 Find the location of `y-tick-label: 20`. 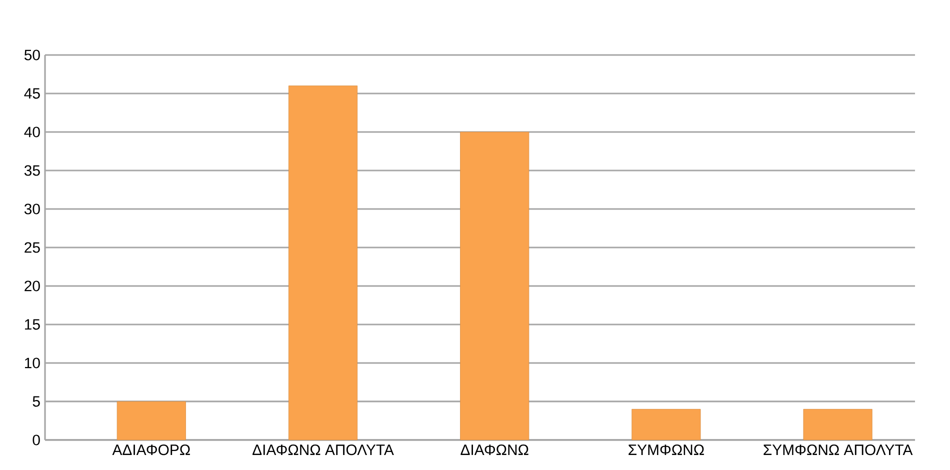

y-tick-label: 20 is located at coordinates (32, 286).